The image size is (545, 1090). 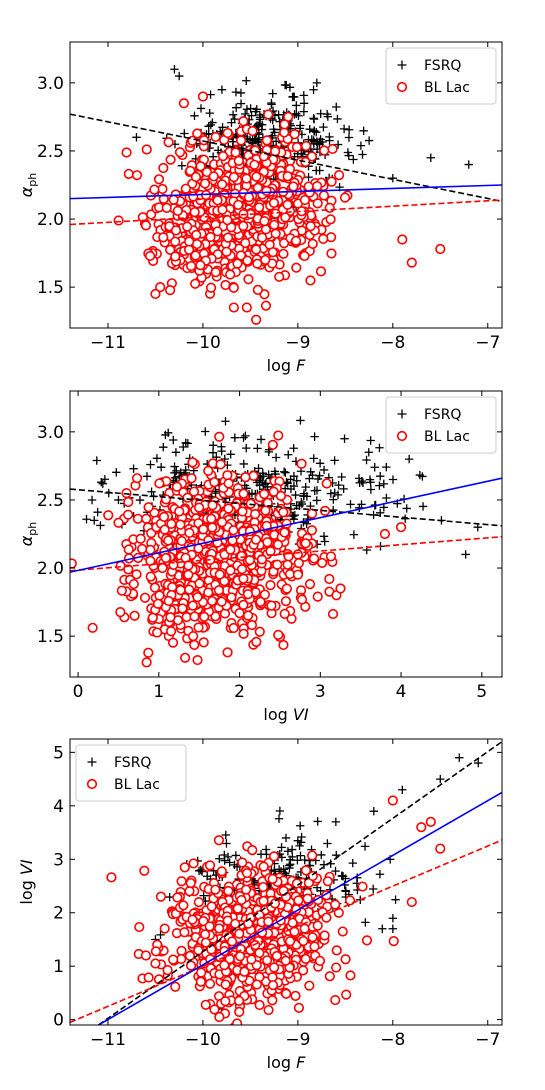 What do you see at coordinates (286, 1062) in the screenshot?
I see `x-axis-label: log F` at bounding box center [286, 1062].